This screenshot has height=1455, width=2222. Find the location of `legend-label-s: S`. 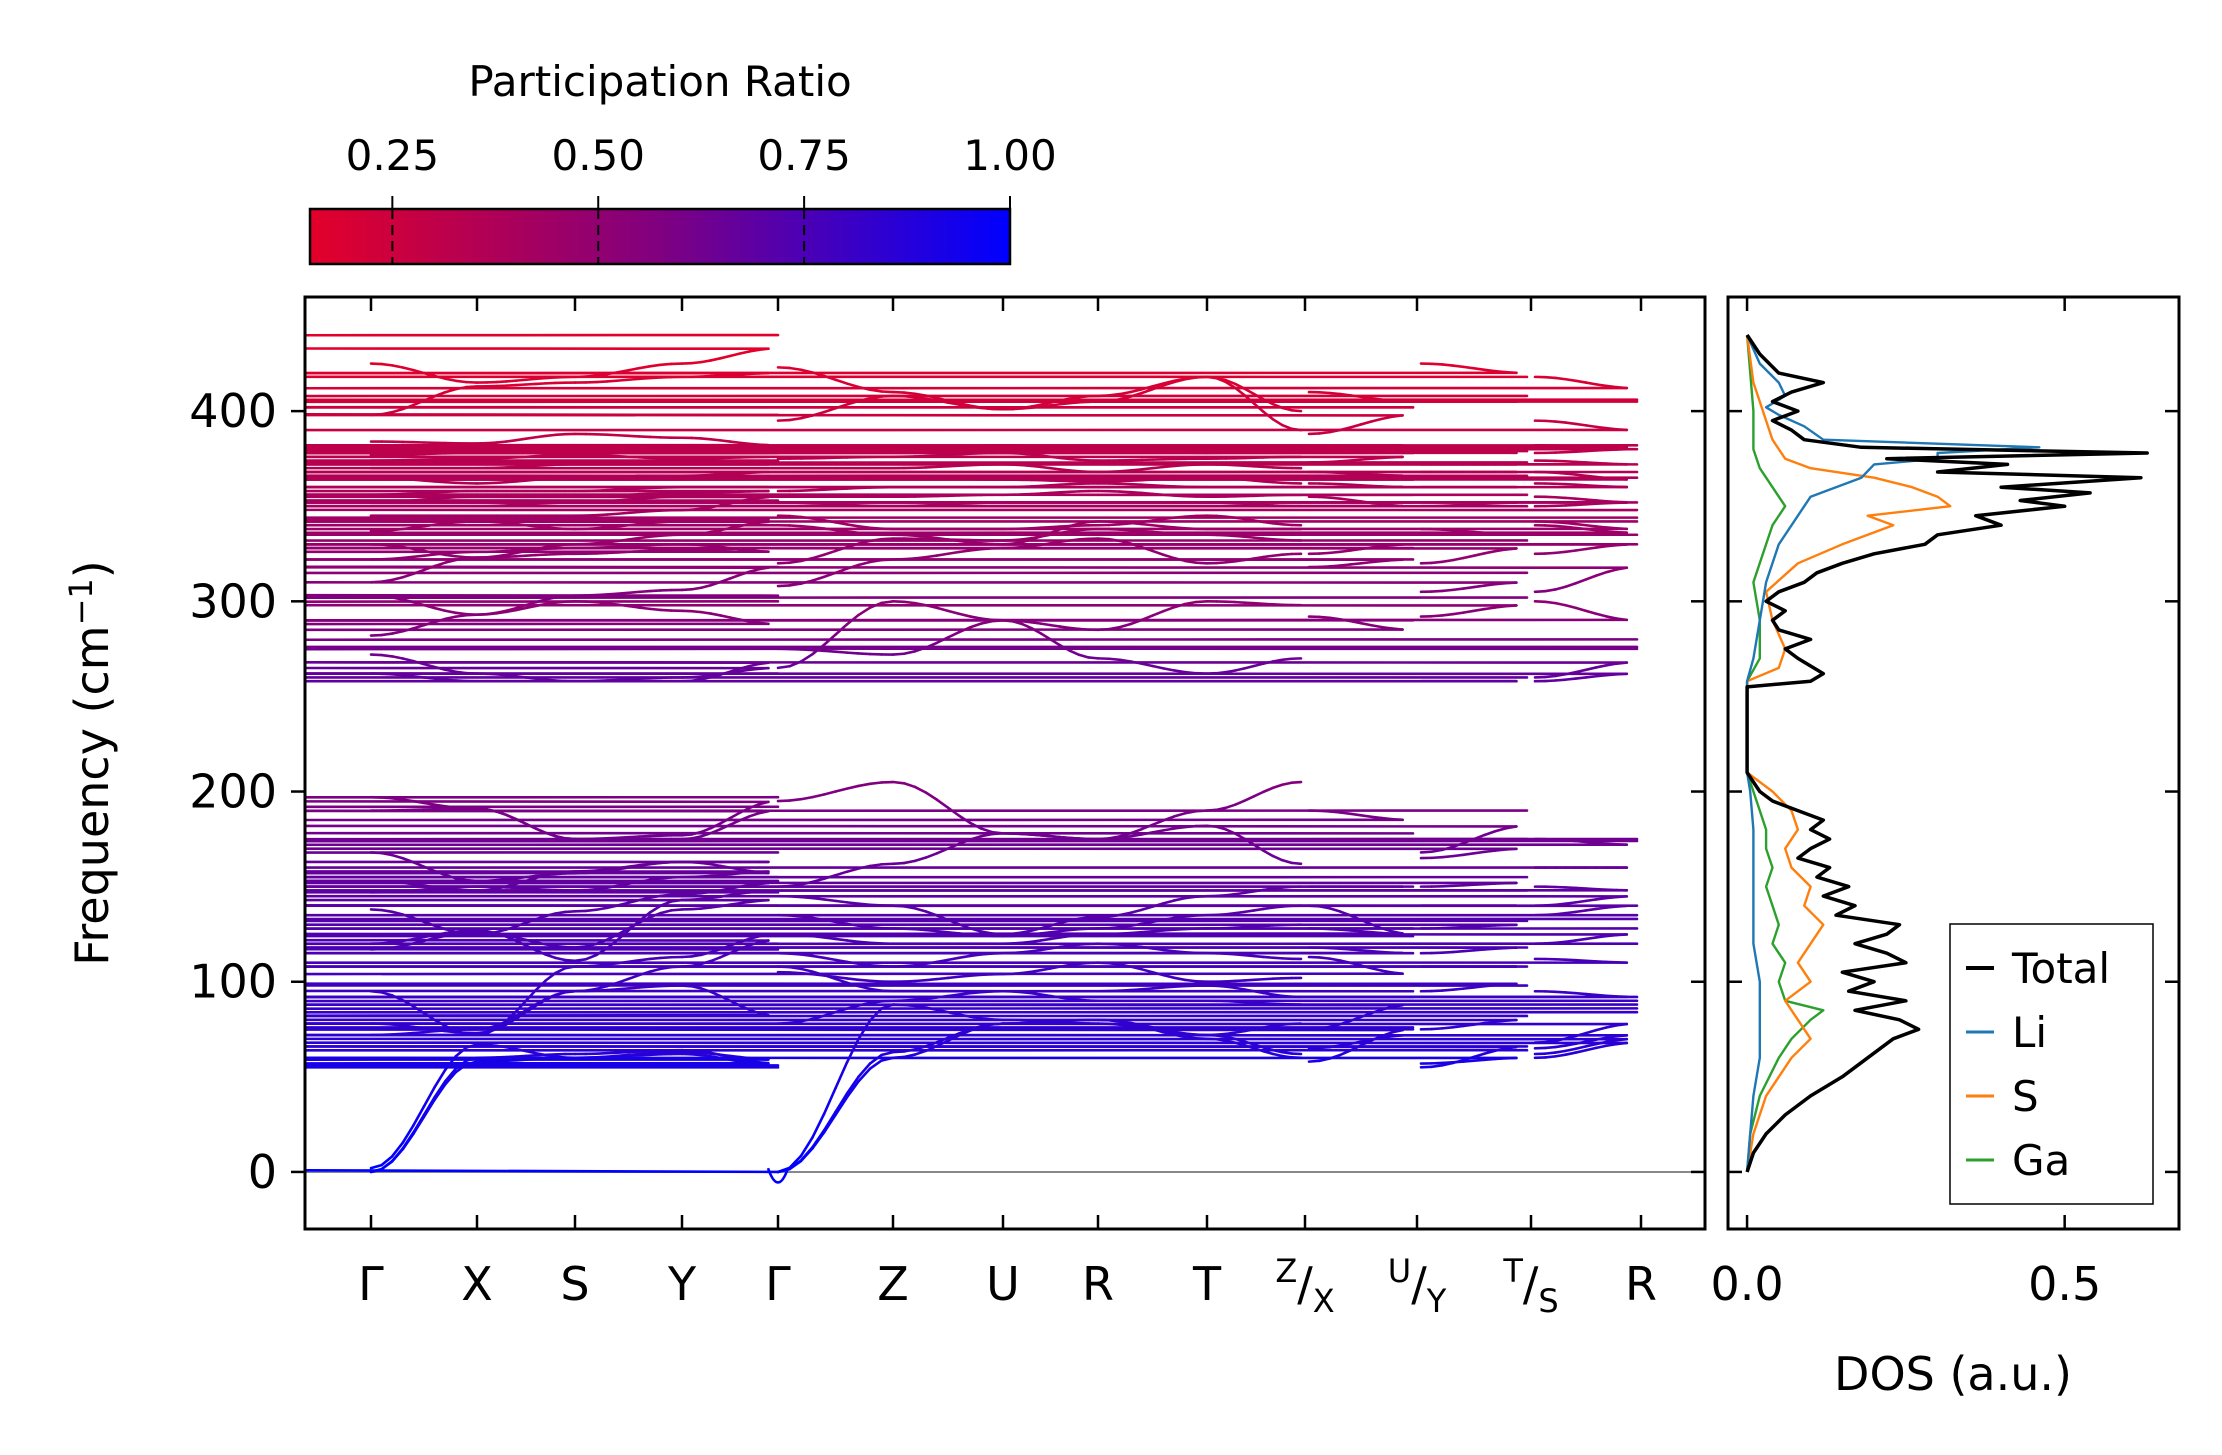

legend-label-s: S is located at coordinates (2025, 1096).